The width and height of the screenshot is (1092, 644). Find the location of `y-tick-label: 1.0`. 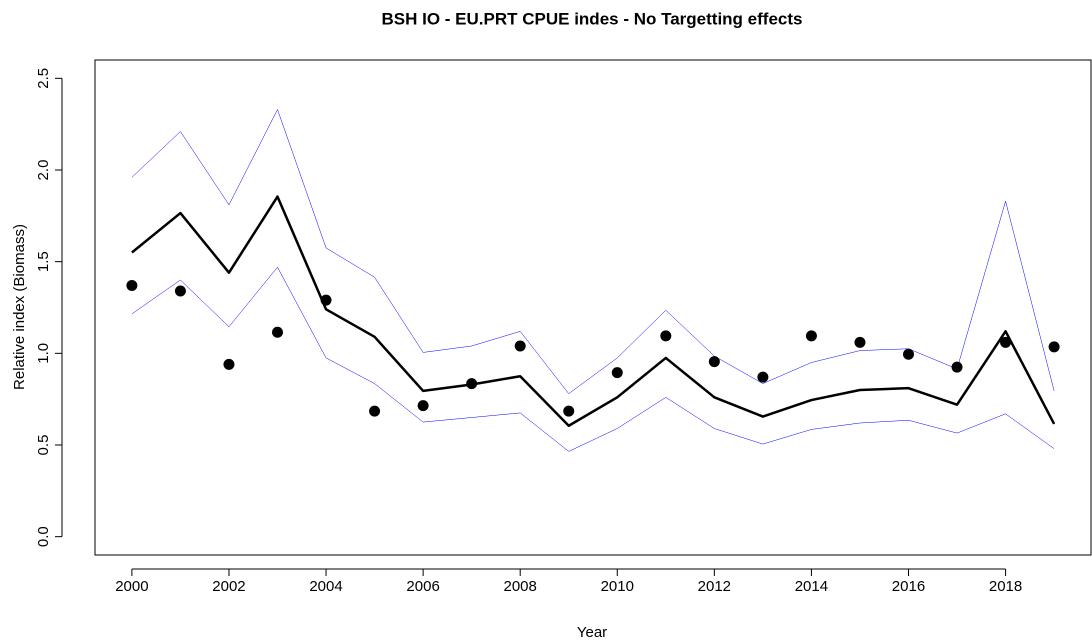

y-tick-label: 1.0 is located at coordinates (43, 353).